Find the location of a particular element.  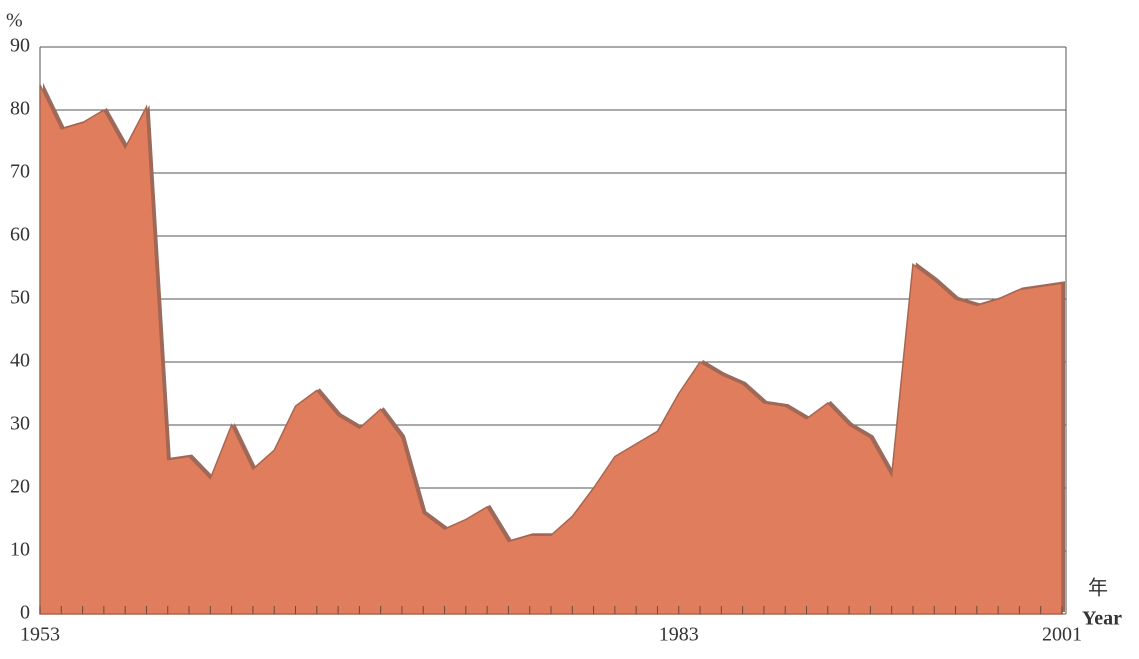

y-tick-label: 10 is located at coordinates (20, 550).